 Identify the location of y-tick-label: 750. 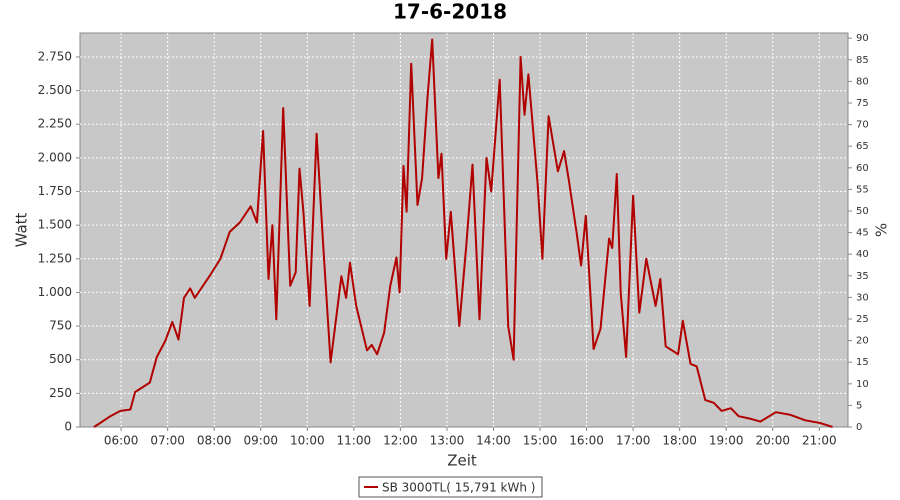
(60, 326).